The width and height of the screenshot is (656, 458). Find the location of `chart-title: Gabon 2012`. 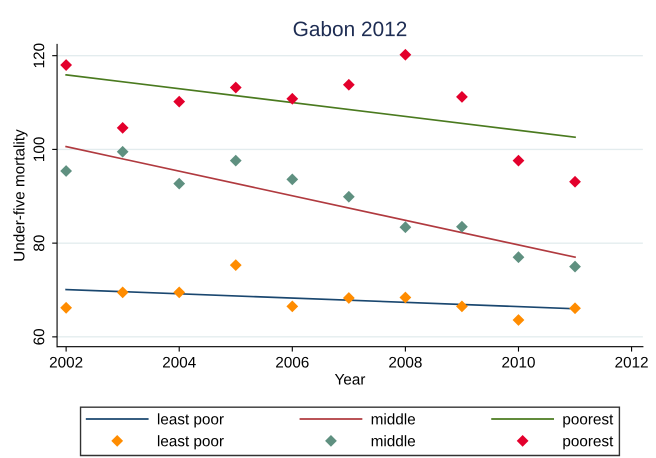

chart-title: Gabon 2012 is located at coordinates (350, 28).